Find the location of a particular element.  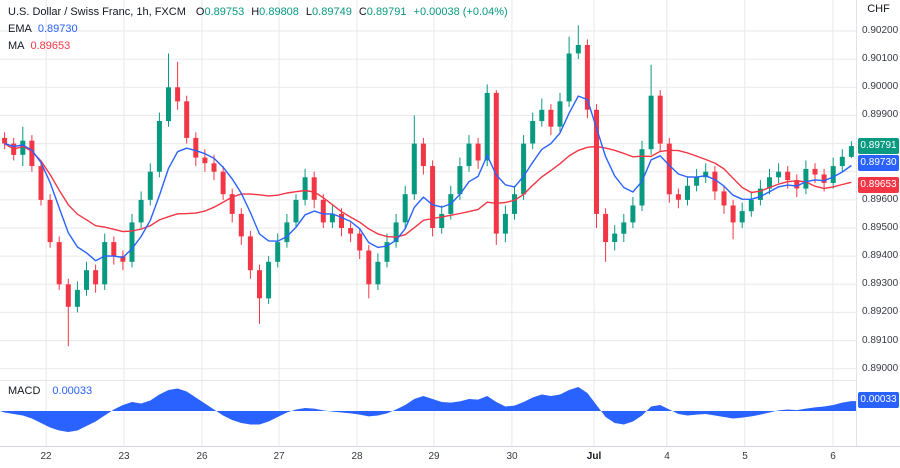

macd-area is located at coordinates (428, 409).